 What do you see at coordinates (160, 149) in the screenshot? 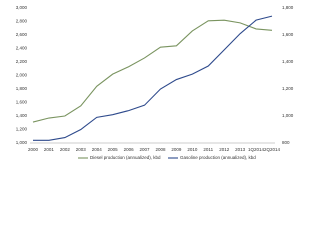
I see `x-tick-label: 2008` at bounding box center [160, 149].